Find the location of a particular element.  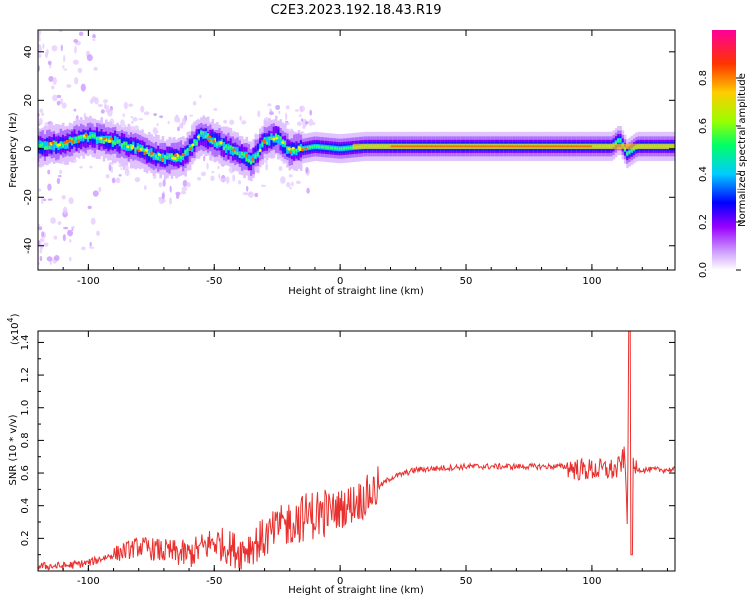

colorbar-ticks: 0.0 0.2 0.4 0.6 0.8 is located at coordinates (719, 174).